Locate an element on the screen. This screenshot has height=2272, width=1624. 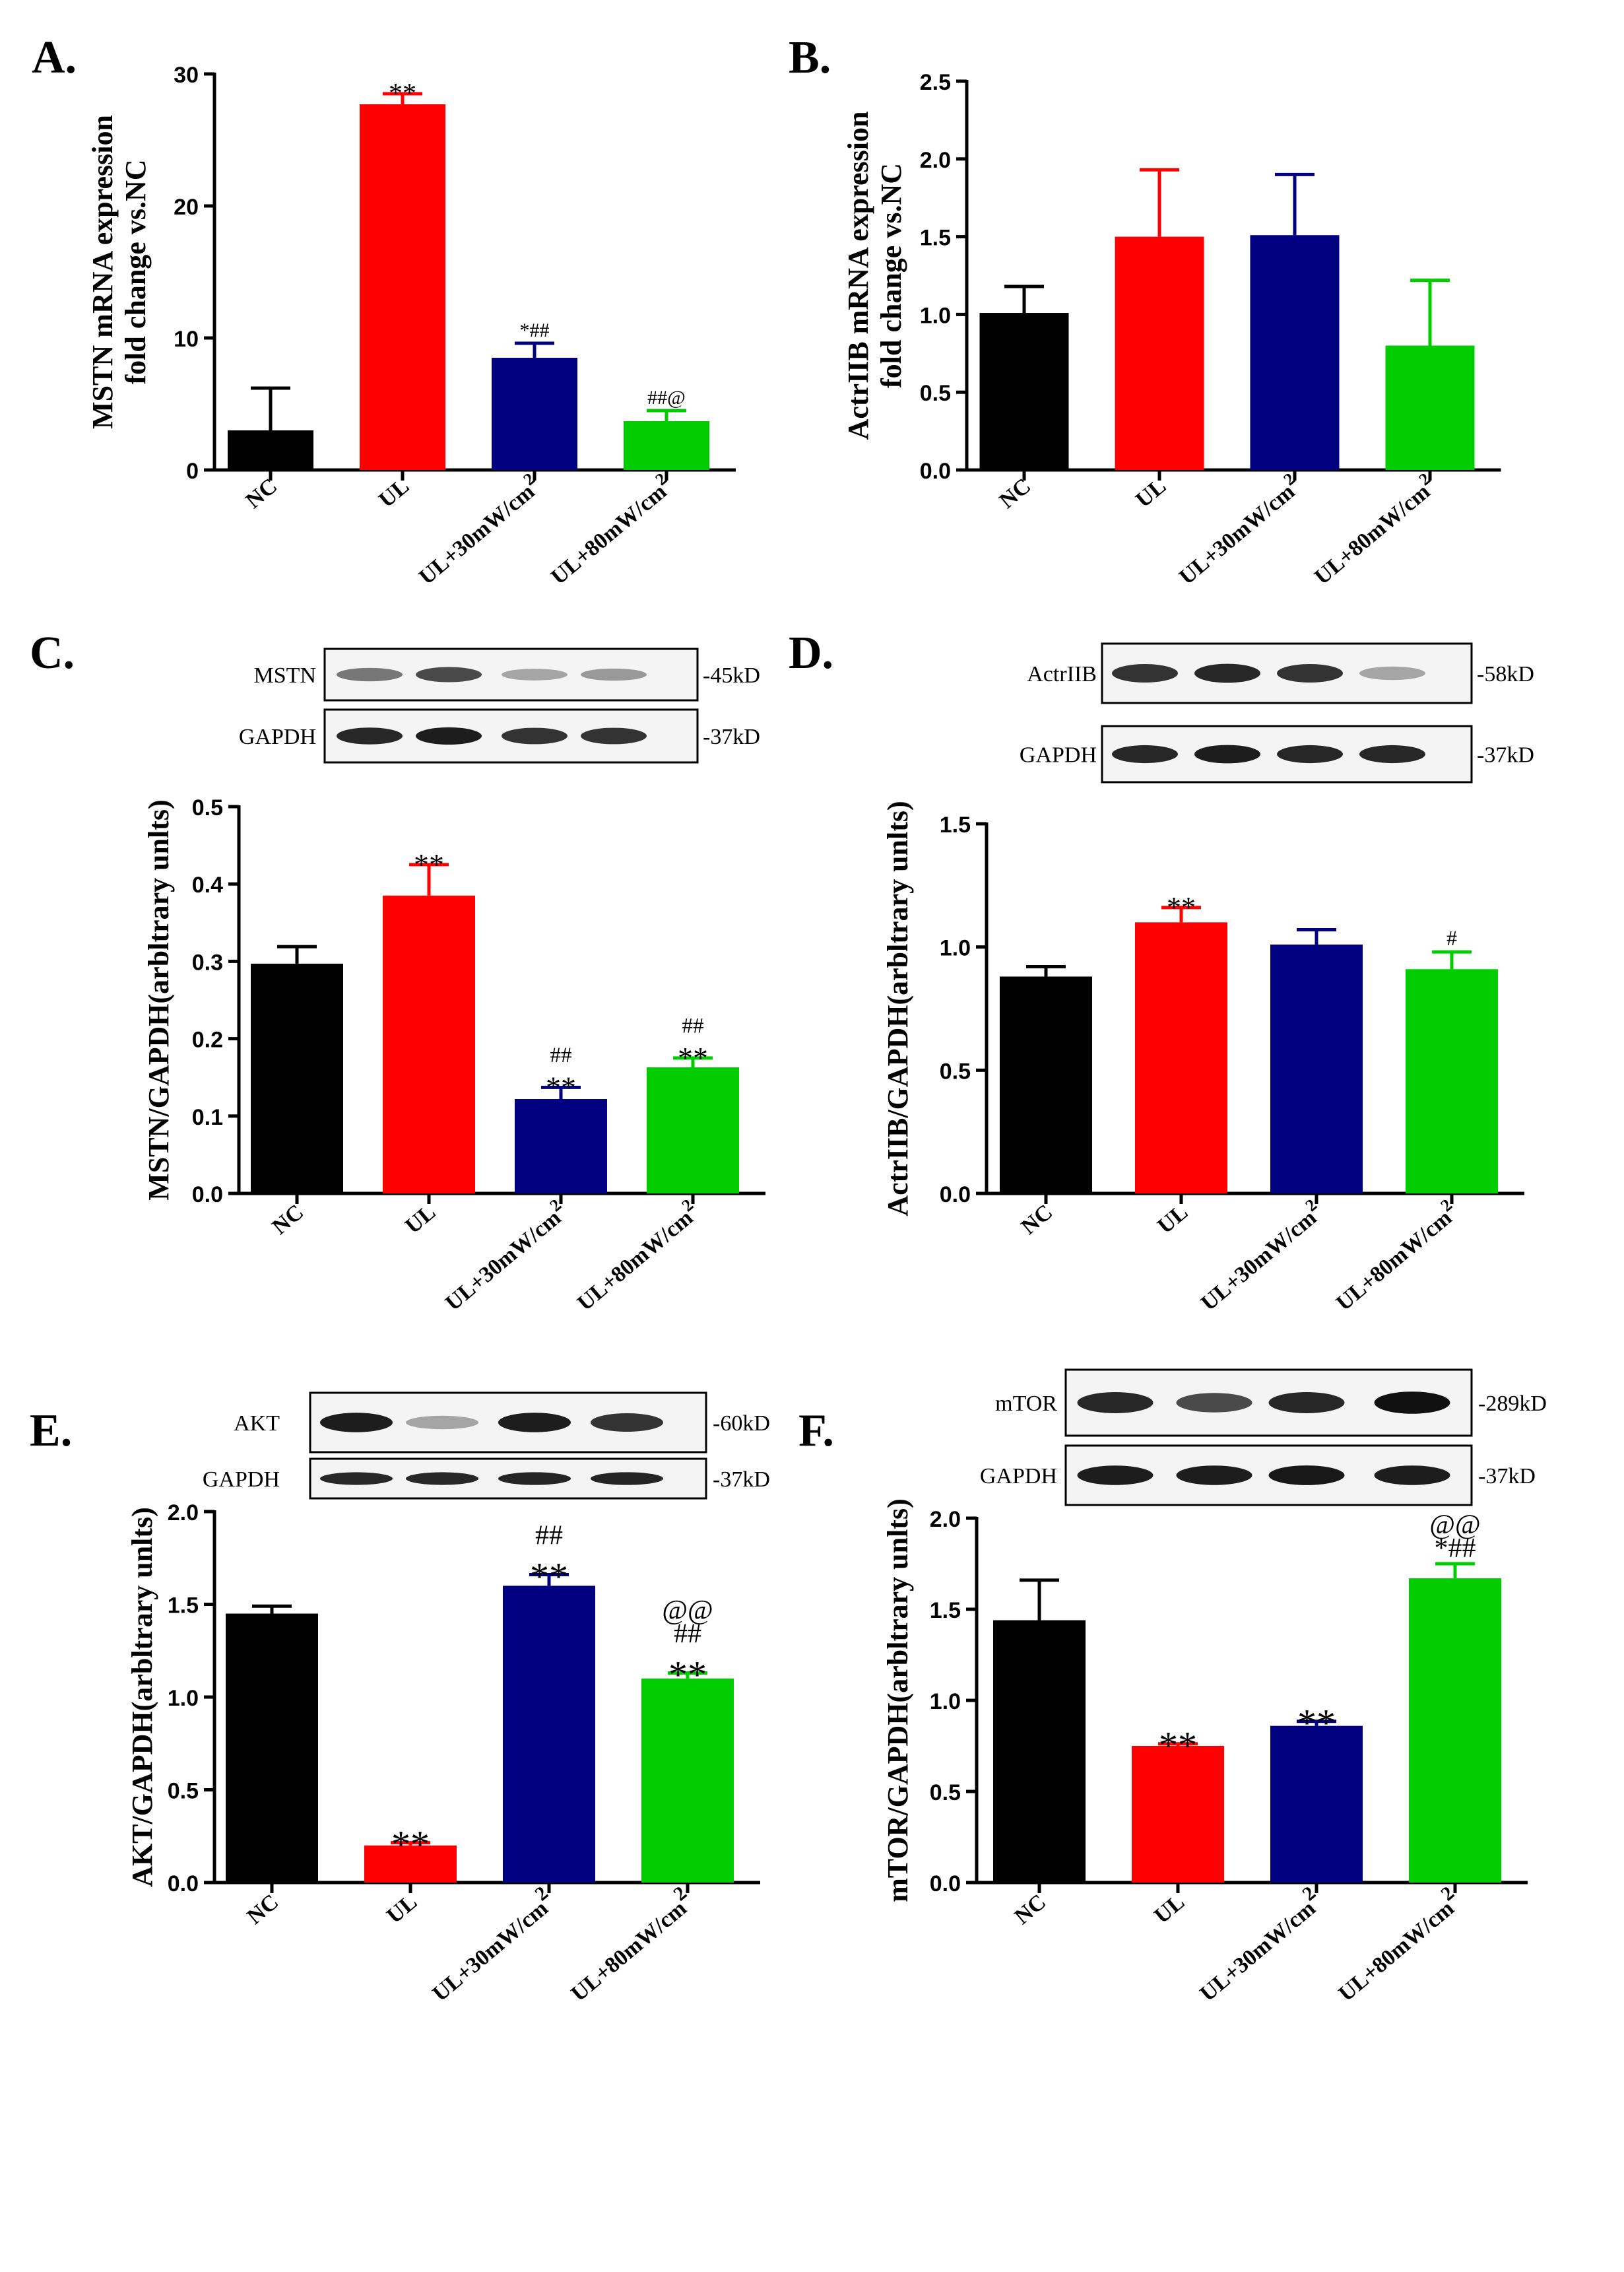
blot-mstn: MSTN -45kD is located at coordinates (507, 675).